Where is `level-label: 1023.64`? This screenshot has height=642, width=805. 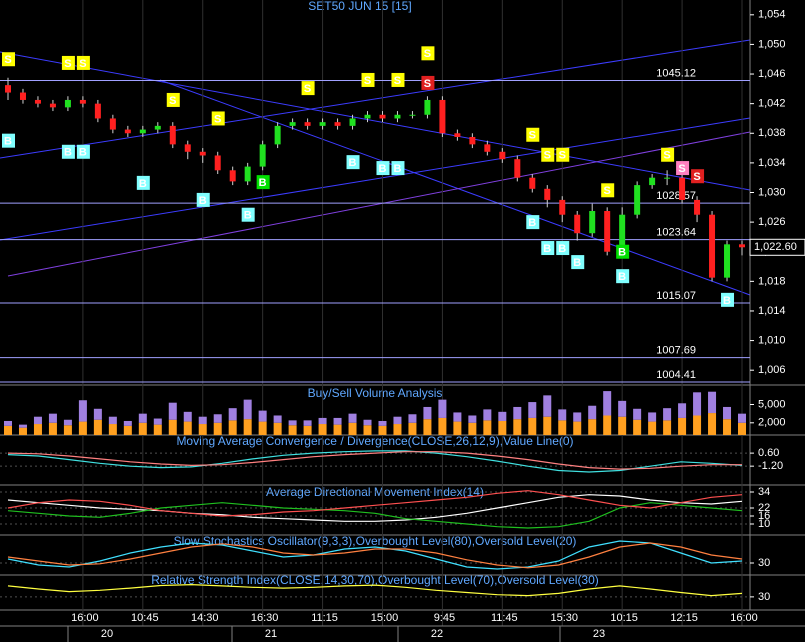 level-label: 1023.64 is located at coordinates (676, 232).